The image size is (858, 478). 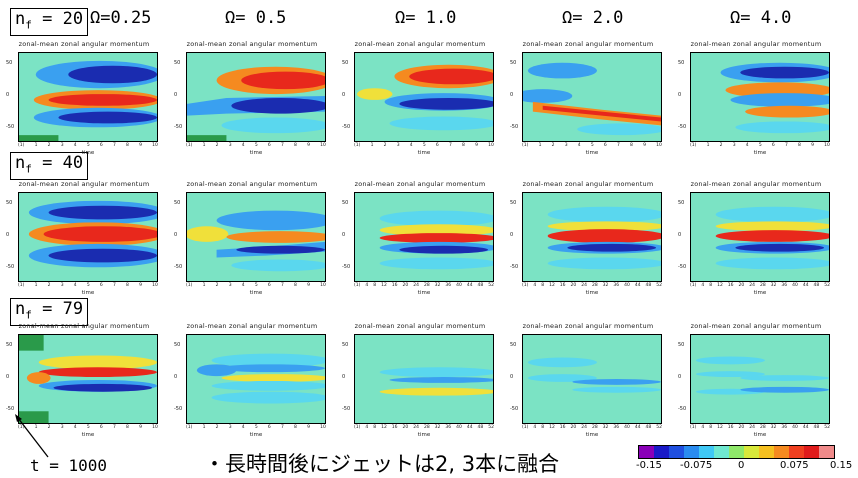 I want to click on colorbar-ticks: -0.15 -0.075 0 0.075 0.15, so click(x=743, y=466).